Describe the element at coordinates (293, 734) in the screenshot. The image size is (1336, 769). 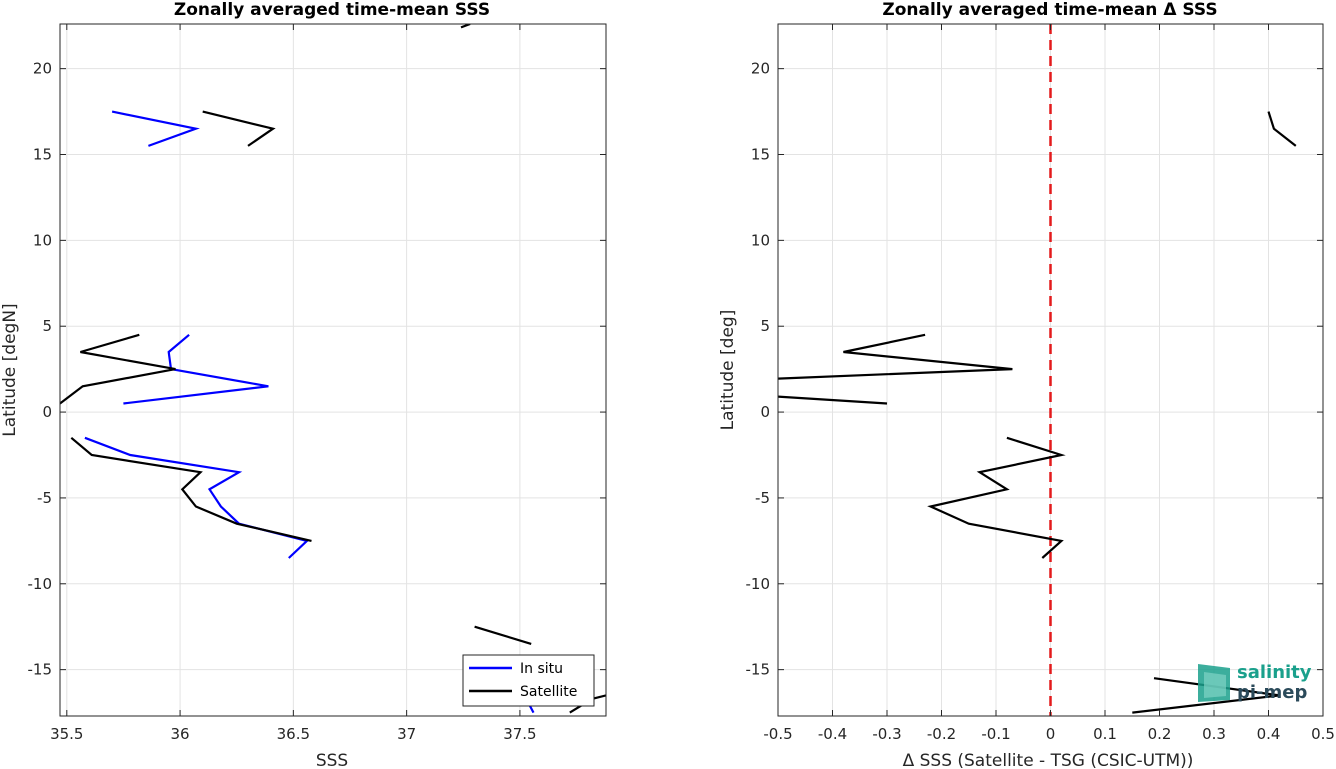
I see `x-tick-label: 36.5` at that location.